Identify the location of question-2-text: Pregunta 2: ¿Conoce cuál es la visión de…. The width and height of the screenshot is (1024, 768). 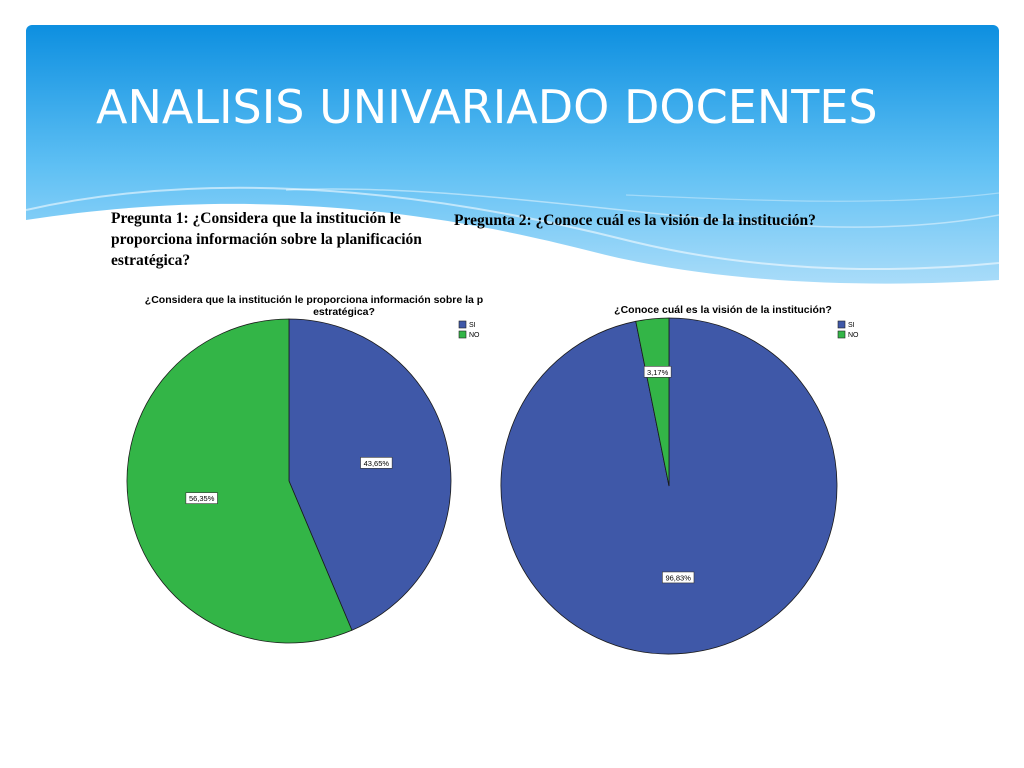
(635, 220).